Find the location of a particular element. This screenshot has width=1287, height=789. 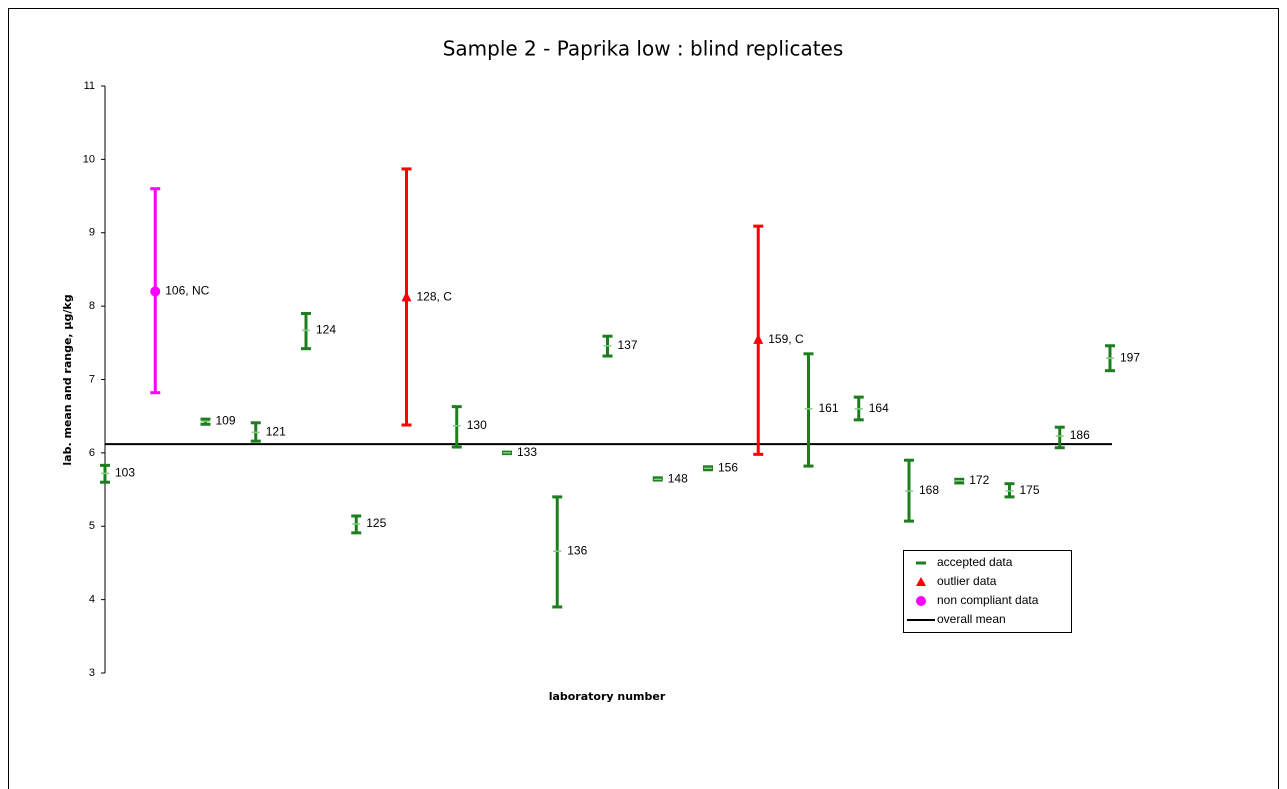

data-label: 125 is located at coordinates (376, 523).